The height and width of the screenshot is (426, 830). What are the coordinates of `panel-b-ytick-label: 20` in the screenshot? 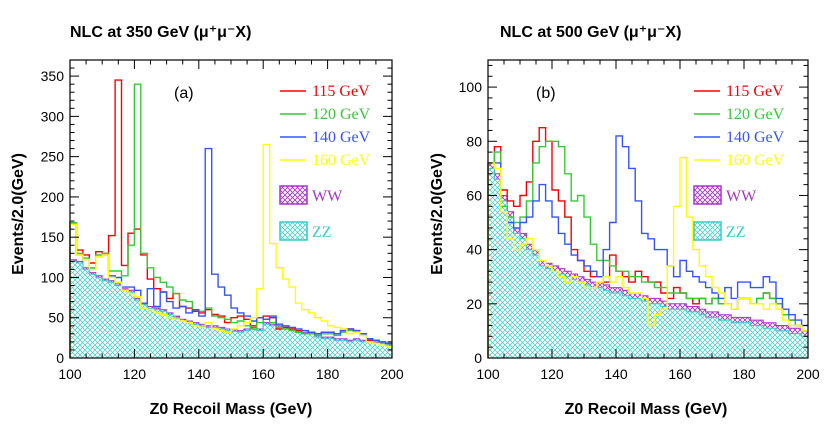 It's located at (474, 304).